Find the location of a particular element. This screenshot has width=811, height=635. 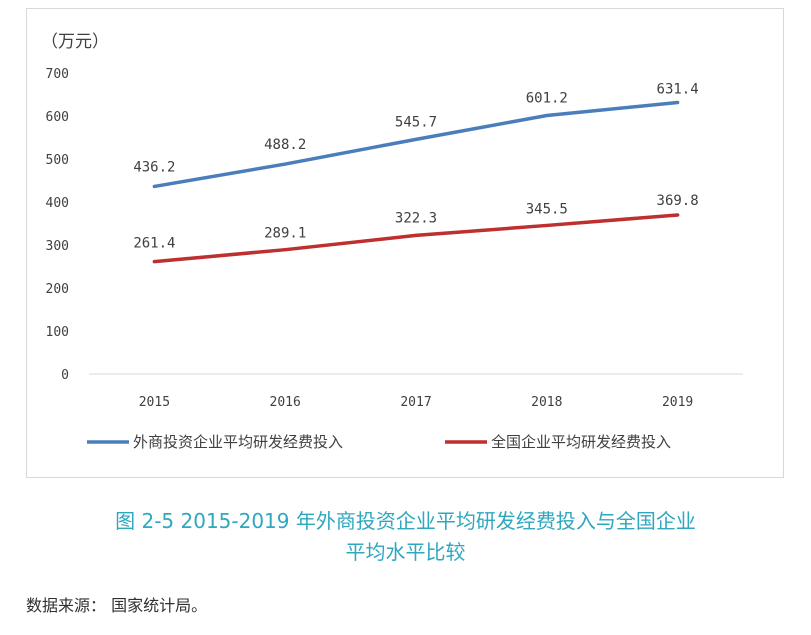

x-tick-label: 2018 is located at coordinates (546, 402).